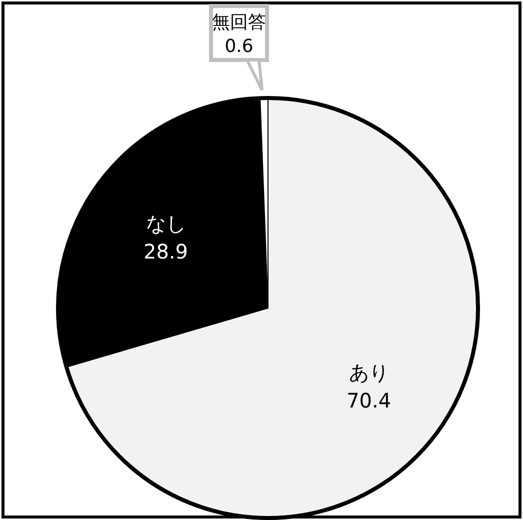 The height and width of the screenshot is (520, 523). Describe the element at coordinates (165, 251) in the screenshot. I see `data-label: 28.9` at that location.